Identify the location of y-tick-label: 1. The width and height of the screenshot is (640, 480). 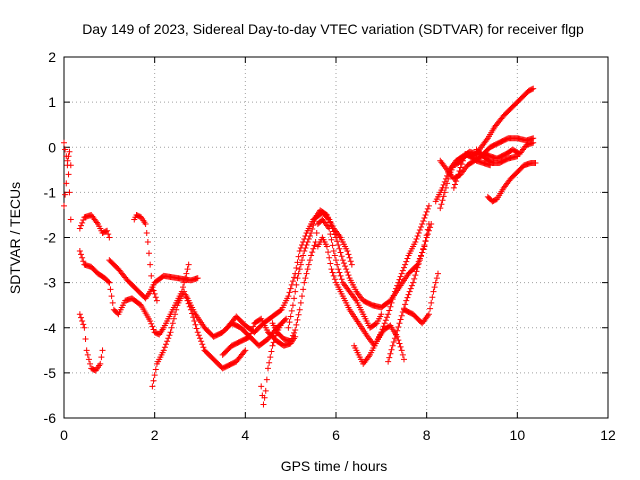
(52, 102).